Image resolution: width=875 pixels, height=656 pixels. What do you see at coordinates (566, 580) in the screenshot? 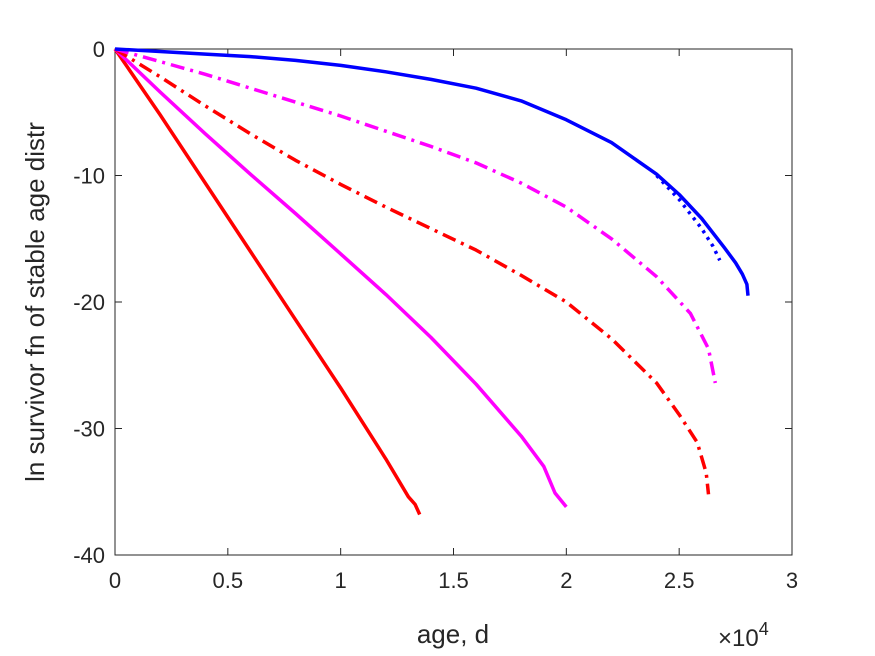
I see `x-tick-label: 2` at bounding box center [566, 580].